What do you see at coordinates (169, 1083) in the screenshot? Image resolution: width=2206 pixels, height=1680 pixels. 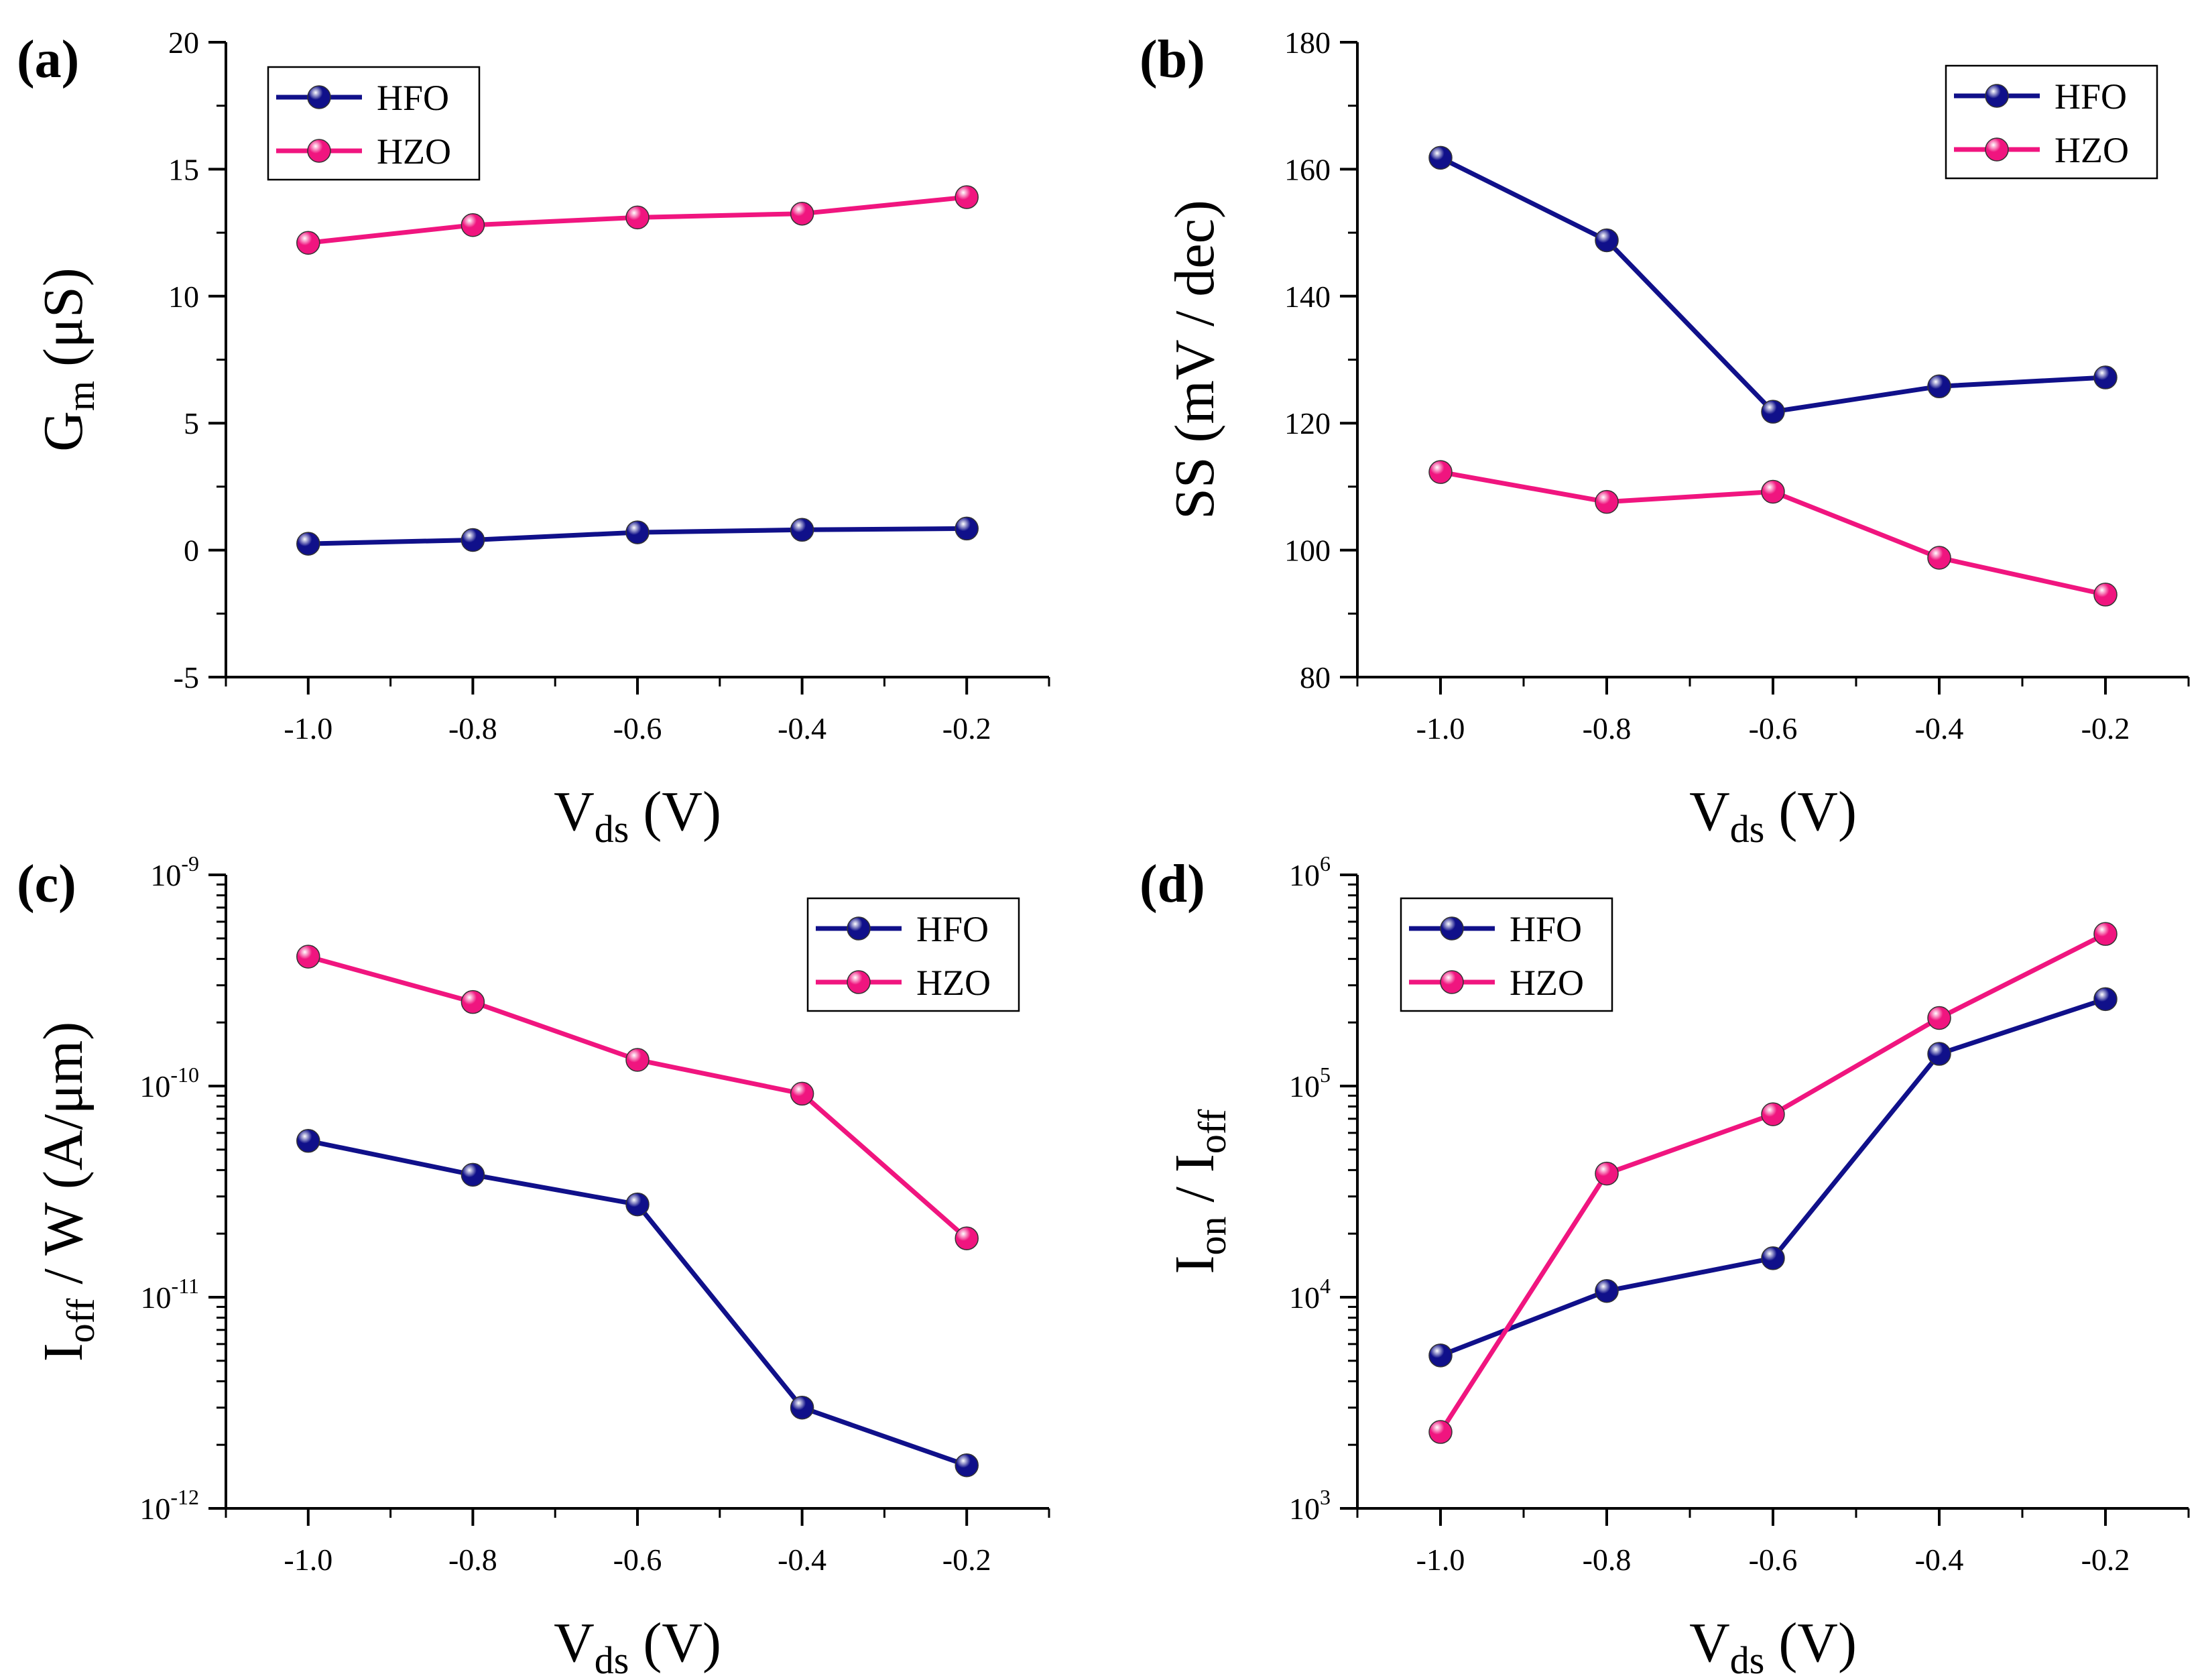 I see `y-tick-label: 10-10` at bounding box center [169, 1083].